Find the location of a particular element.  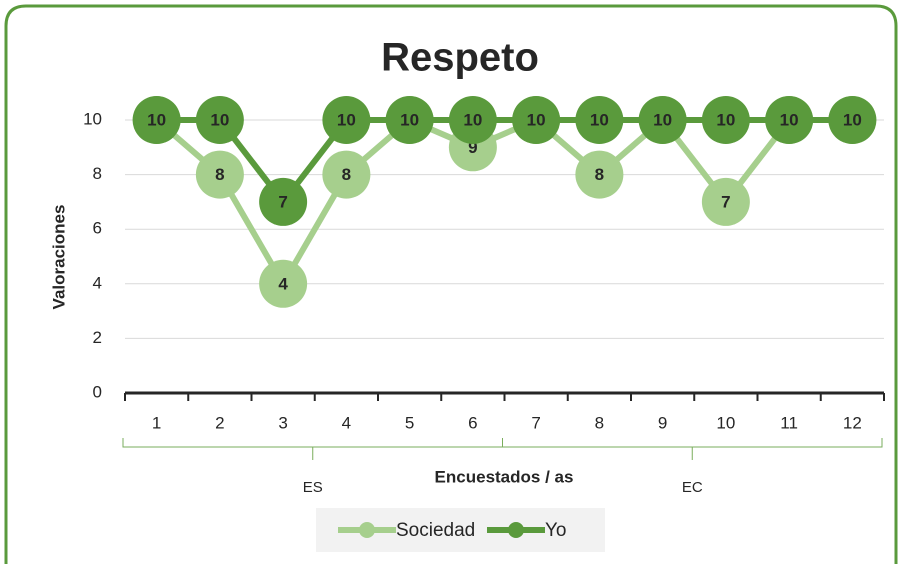

x-tick-label: 11 is located at coordinates (789, 422).